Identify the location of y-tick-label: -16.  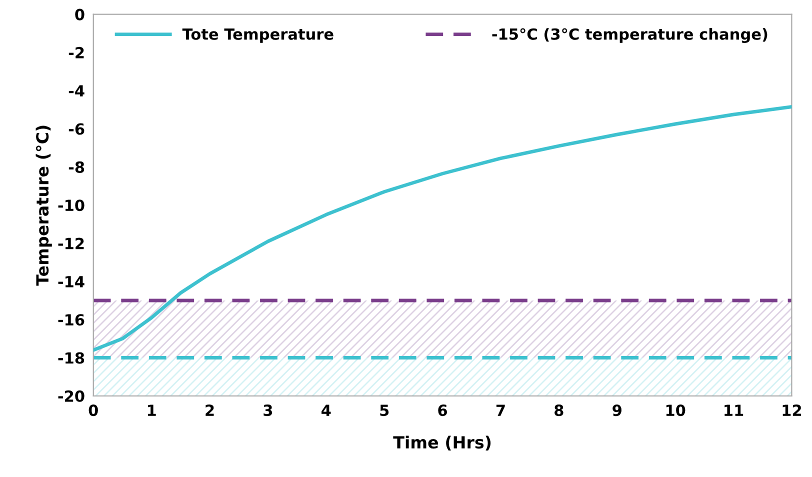
(71, 320).